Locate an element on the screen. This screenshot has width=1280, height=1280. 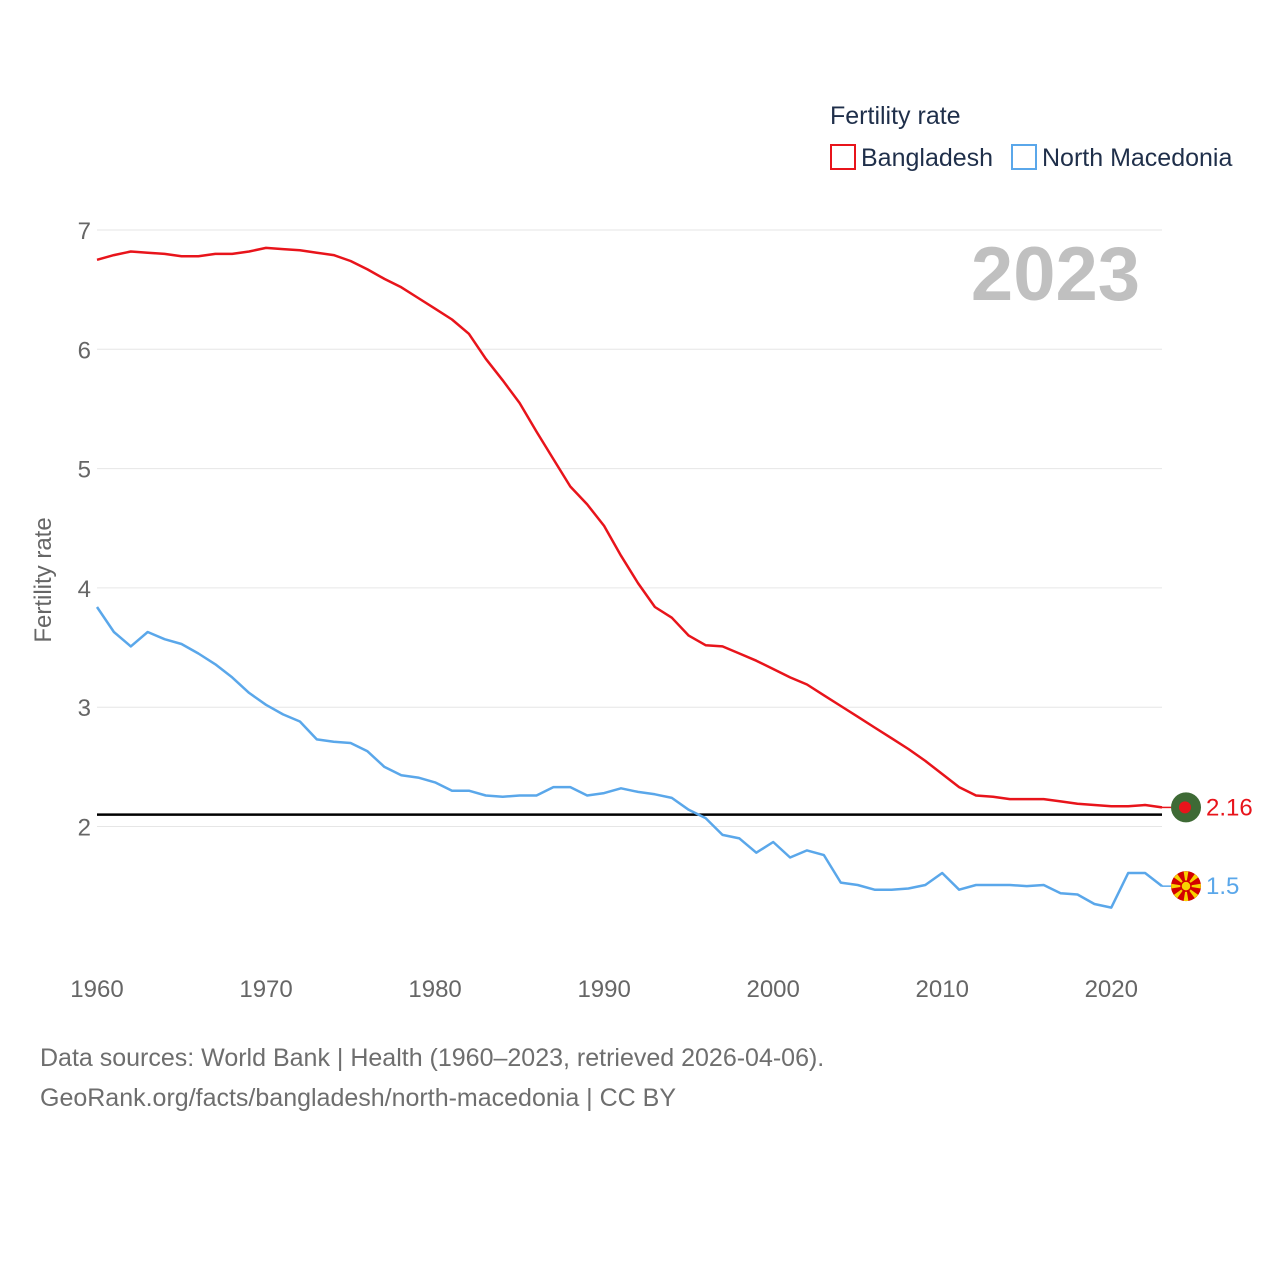
x-tick-label-2020: 2020 is located at coordinates (1111, 989).